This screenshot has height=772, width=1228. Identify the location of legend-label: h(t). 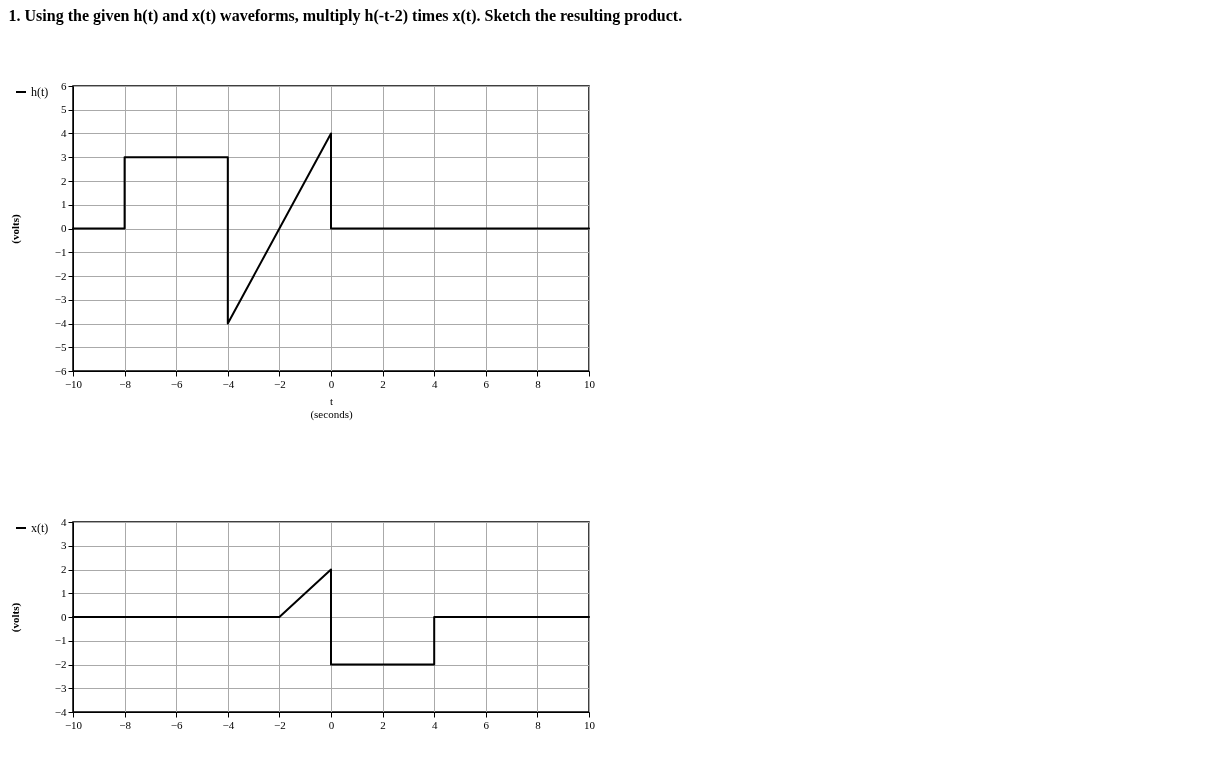
(40, 92).